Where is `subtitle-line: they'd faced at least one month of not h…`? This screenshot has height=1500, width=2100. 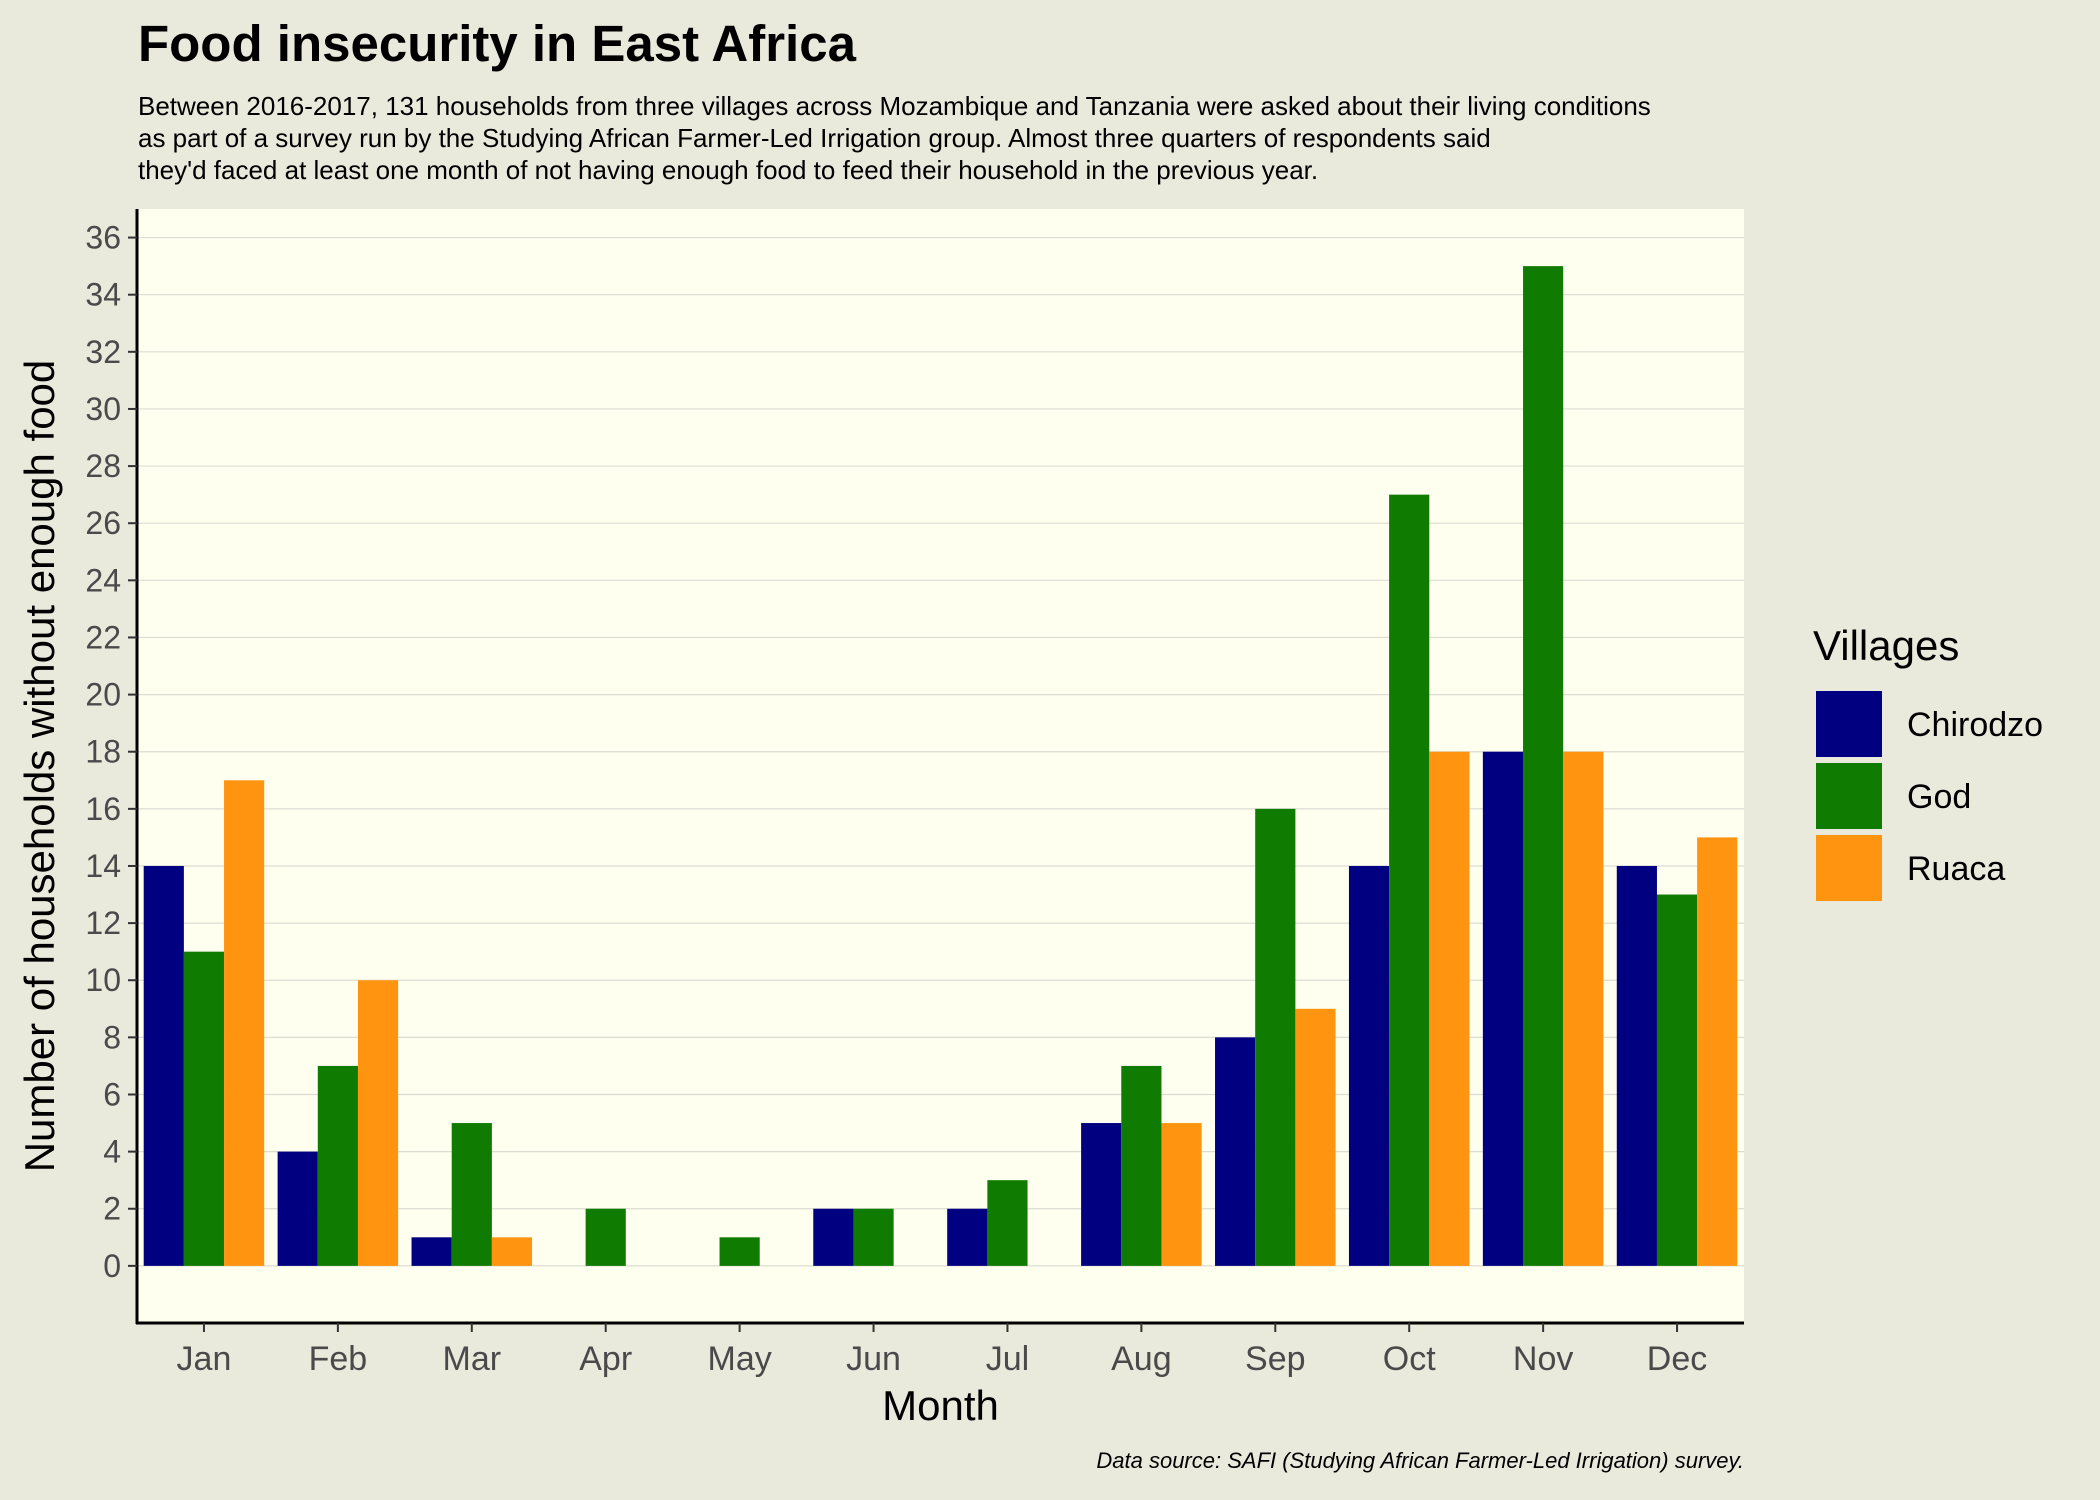
subtitle-line: they'd faced at least one month of not h… is located at coordinates (728, 170).